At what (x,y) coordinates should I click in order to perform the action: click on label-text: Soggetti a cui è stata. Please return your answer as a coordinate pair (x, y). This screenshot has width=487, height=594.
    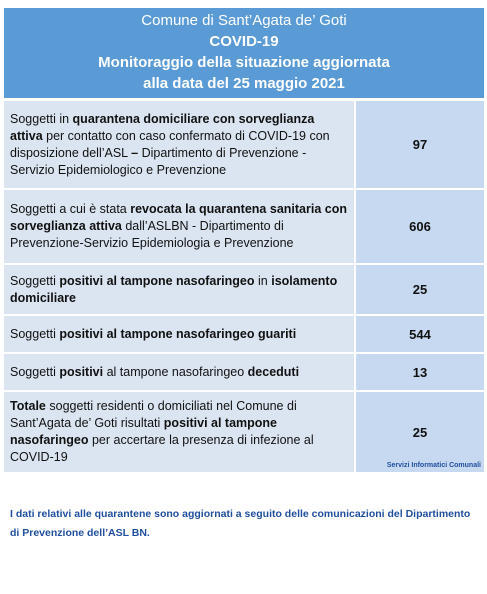
    Looking at the image, I should click on (70, 209).